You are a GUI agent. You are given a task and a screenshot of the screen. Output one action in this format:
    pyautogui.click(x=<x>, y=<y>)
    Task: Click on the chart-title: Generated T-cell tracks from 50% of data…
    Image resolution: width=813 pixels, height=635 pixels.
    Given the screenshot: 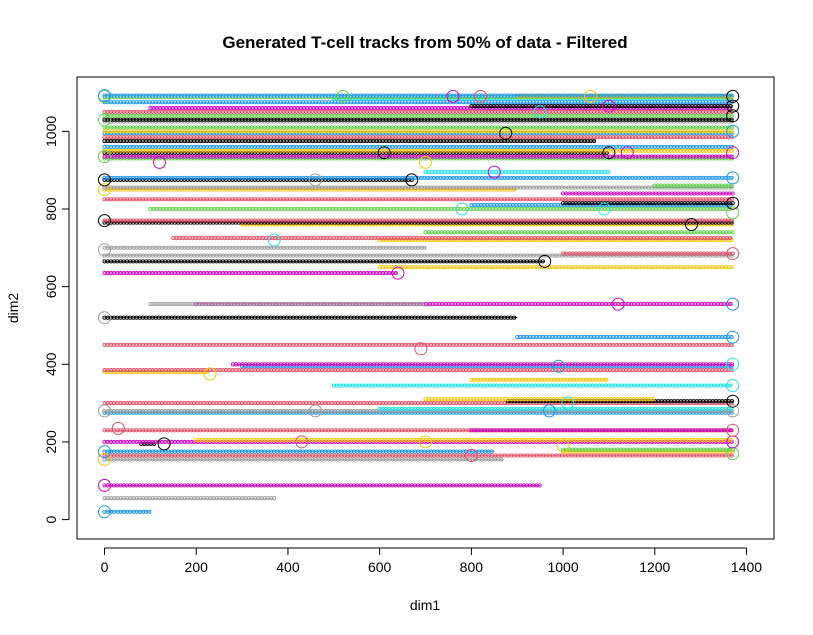 What is the action you would take?
    pyautogui.click(x=424, y=42)
    